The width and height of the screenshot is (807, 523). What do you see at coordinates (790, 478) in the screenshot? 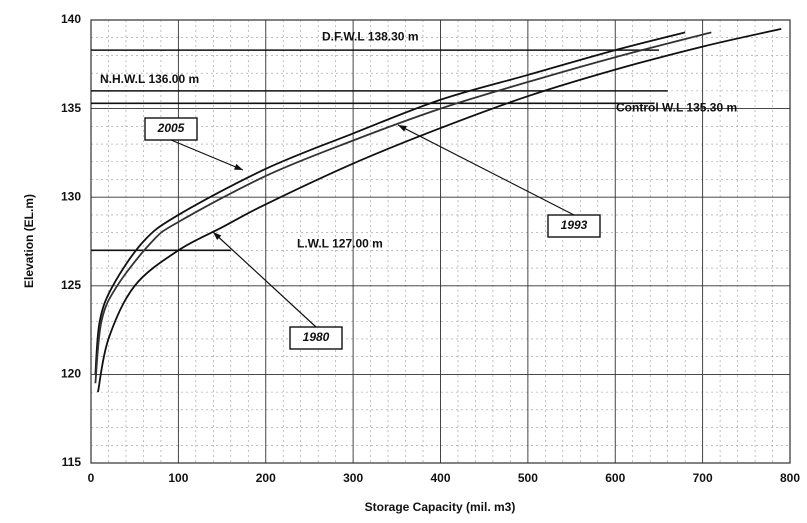
I see `x-tick-label: 800` at bounding box center [790, 478].